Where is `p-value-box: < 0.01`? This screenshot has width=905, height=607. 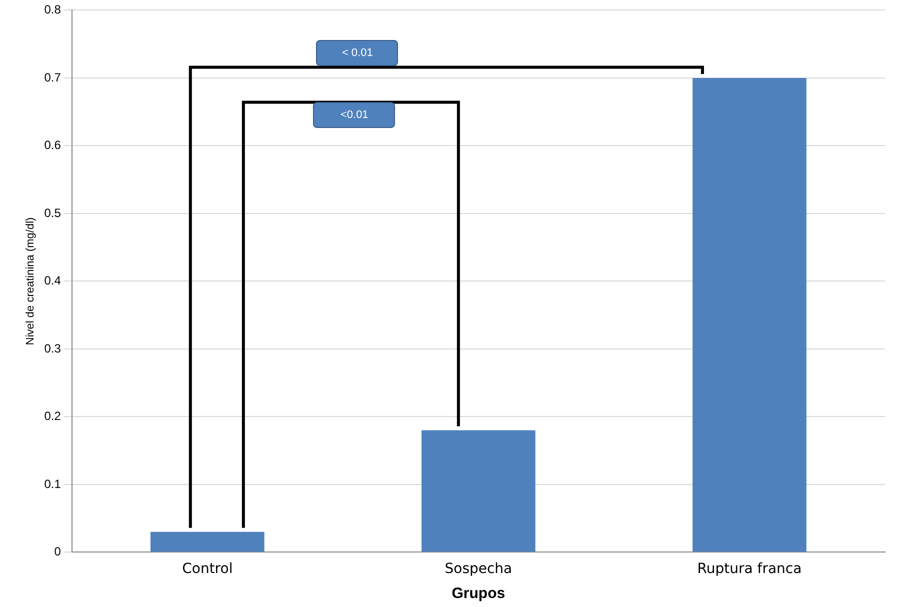 p-value-box: < 0.01 is located at coordinates (357, 53).